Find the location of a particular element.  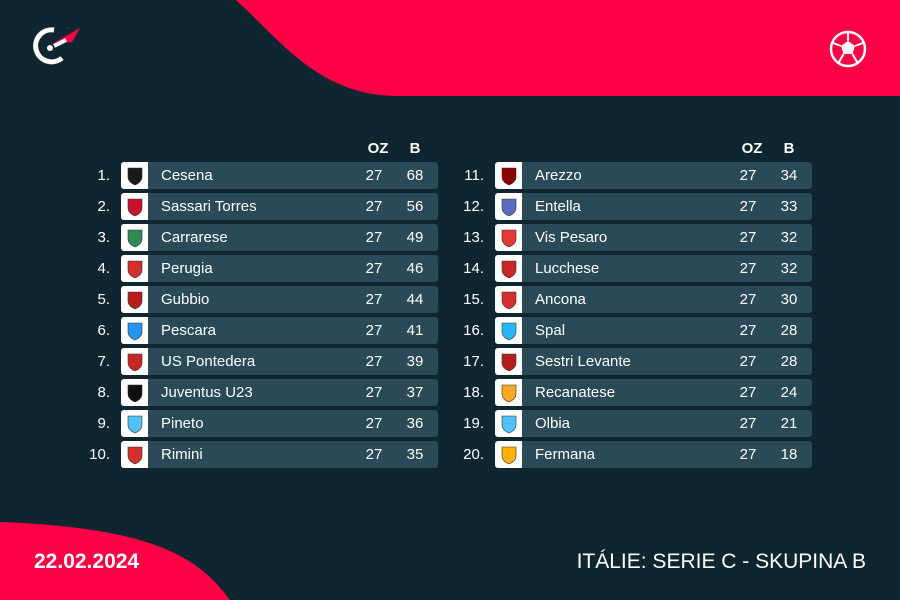

points: 37 is located at coordinates (415, 392).